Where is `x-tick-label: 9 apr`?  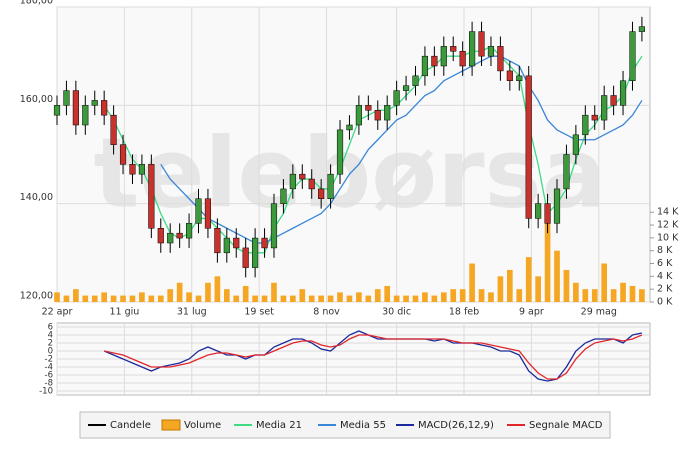
x-tick-label: 9 apr is located at coordinates (531, 312).